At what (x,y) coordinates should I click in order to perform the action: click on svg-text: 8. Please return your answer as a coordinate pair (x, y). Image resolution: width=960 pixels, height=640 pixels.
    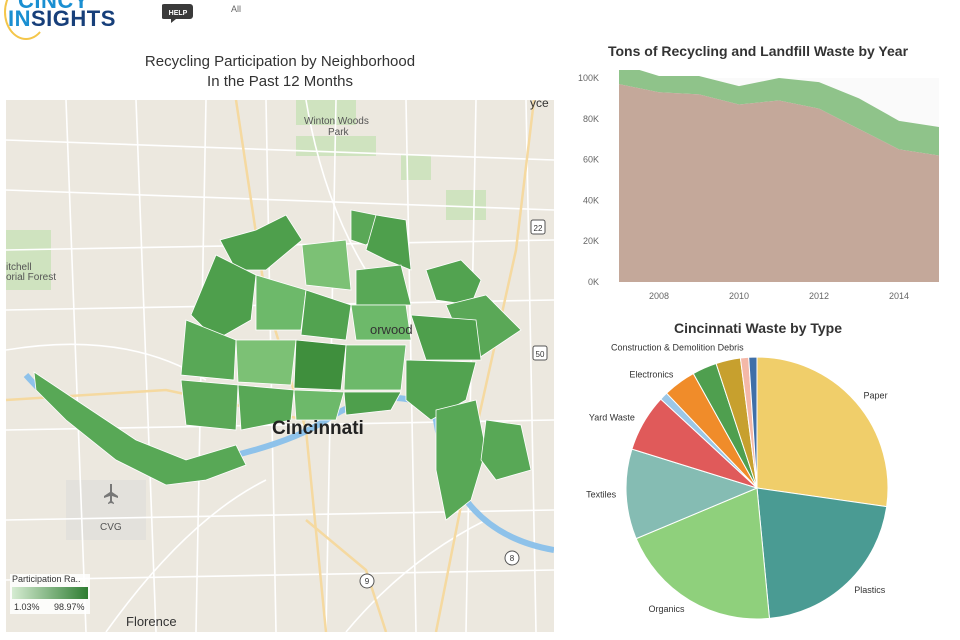
    Looking at the image, I should click on (512, 558).